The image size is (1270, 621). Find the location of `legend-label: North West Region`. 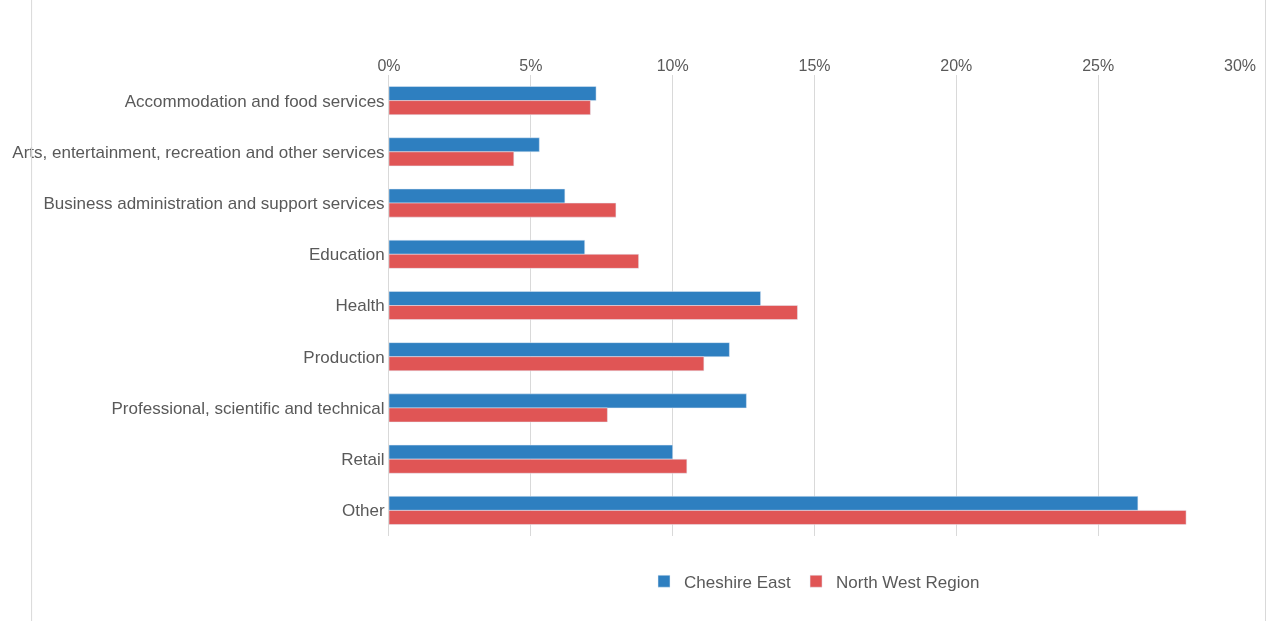

legend-label: North West Region is located at coordinates (908, 582).